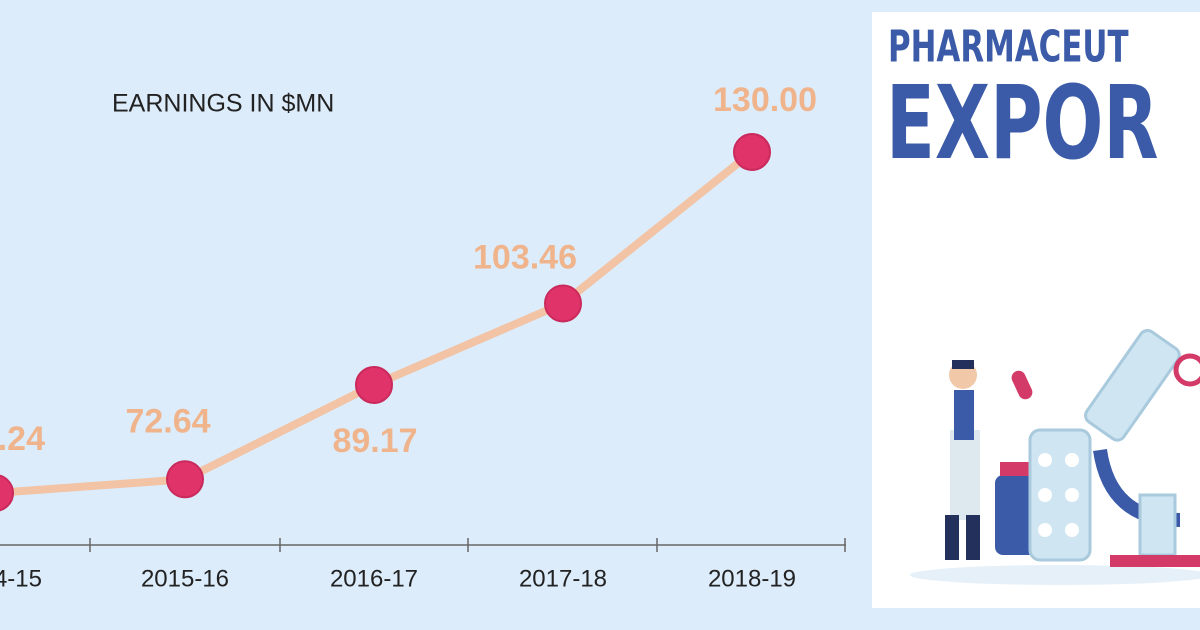 Image resolution: width=1200 pixels, height=630 pixels. Describe the element at coordinates (467, 545) in the screenshot. I see `axis-ticks` at that location.